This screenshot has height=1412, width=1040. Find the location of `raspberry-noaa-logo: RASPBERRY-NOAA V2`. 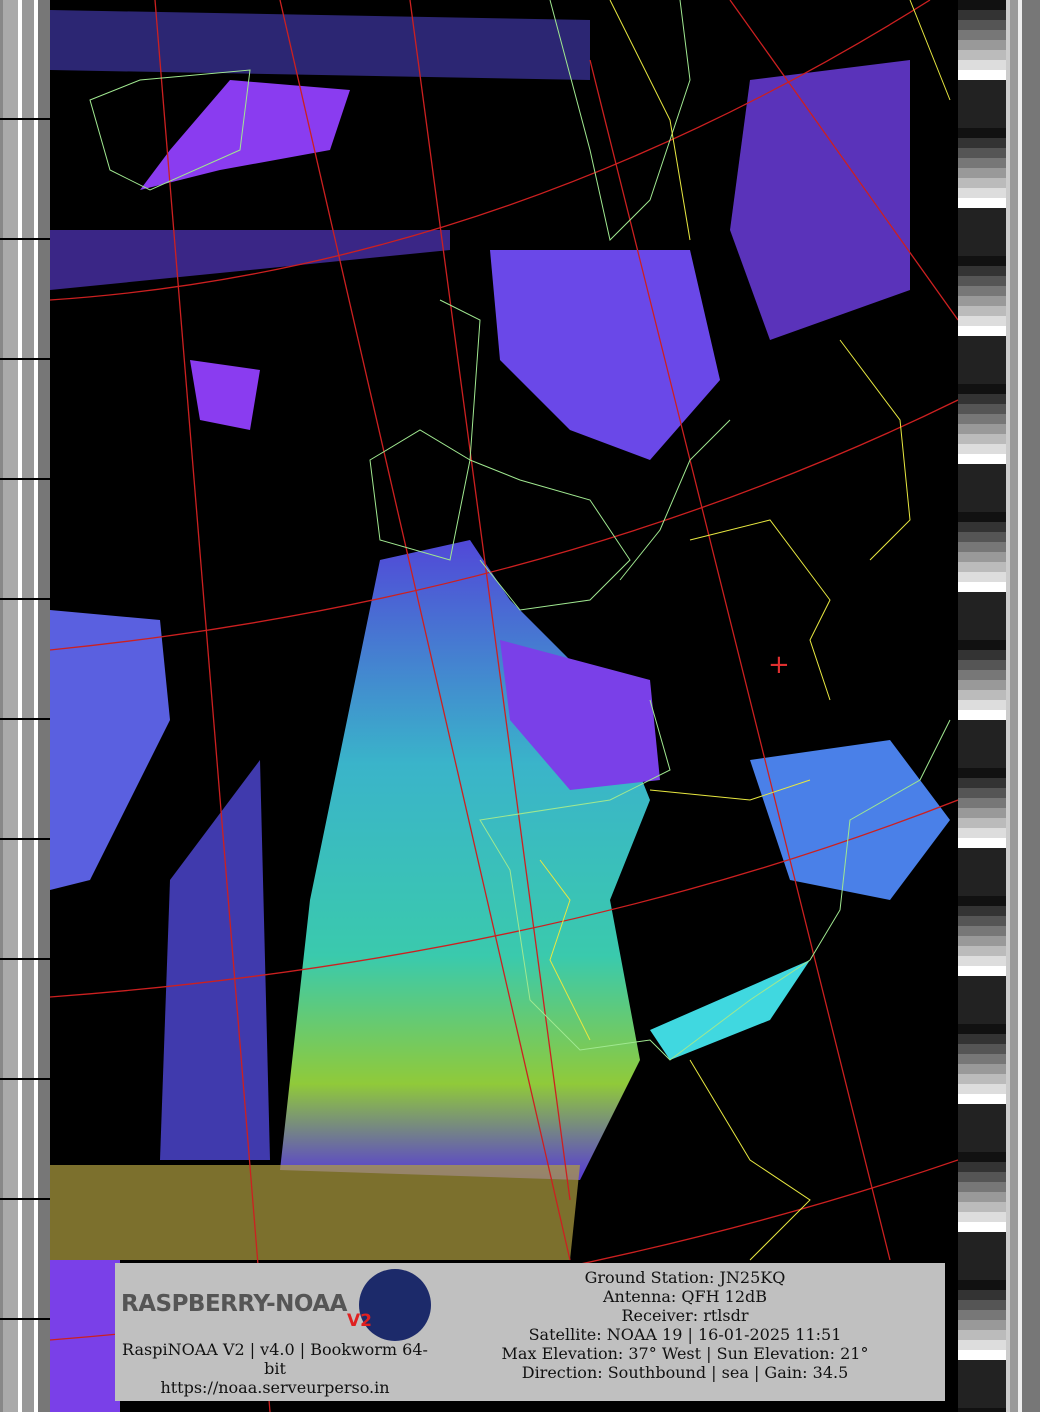

raspberry-noaa-logo: RASPBERRY-NOAA V2 is located at coordinates (276, 1305).